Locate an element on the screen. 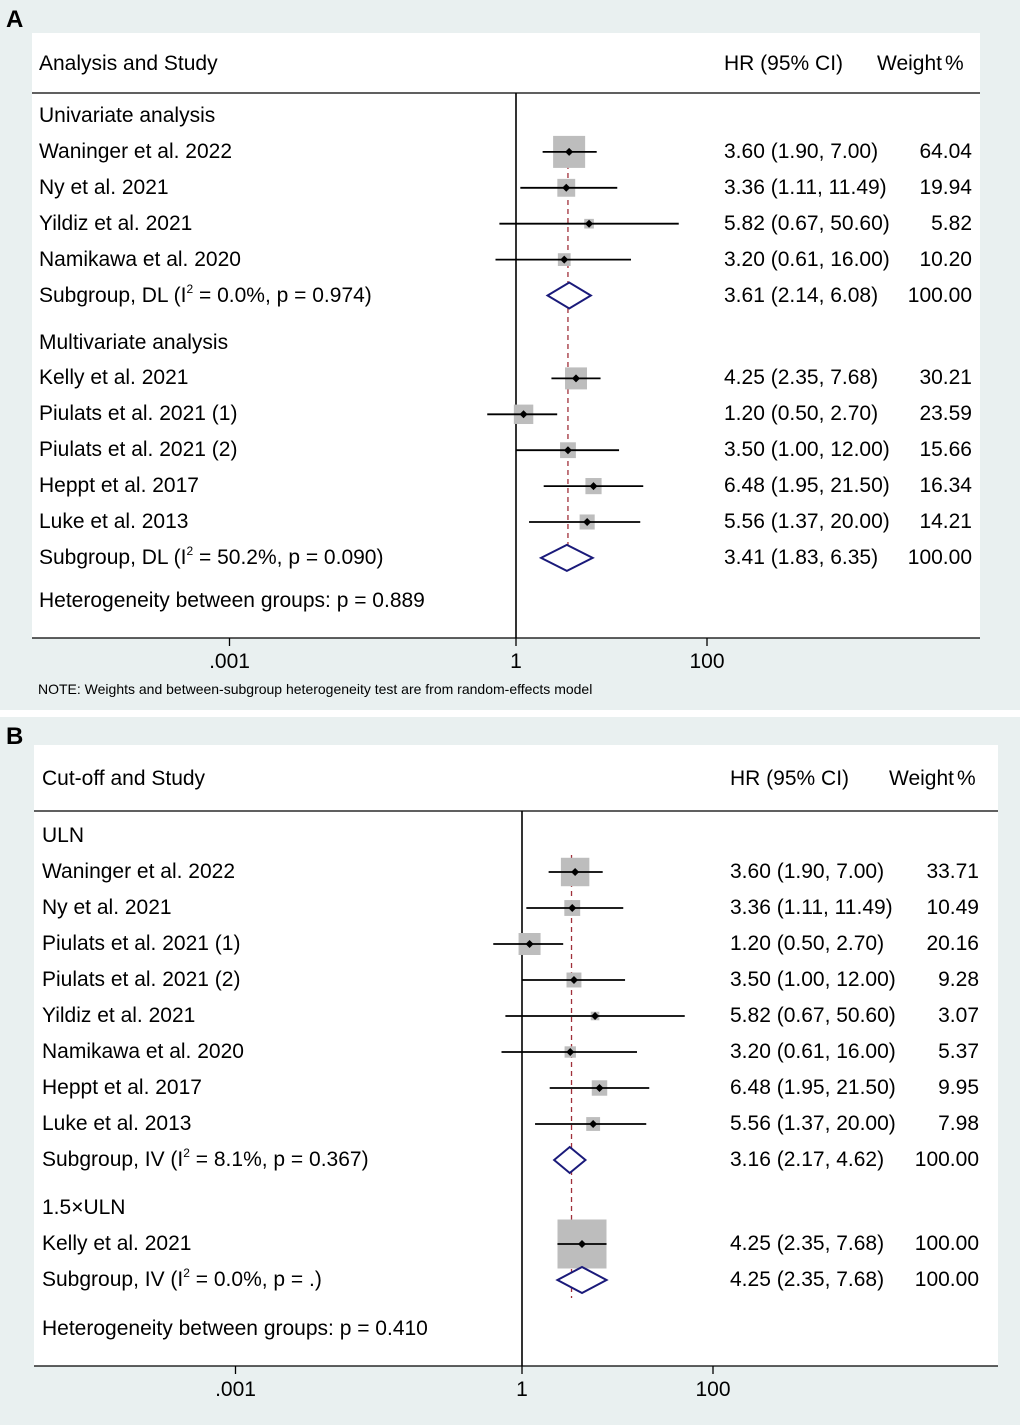  study-hr-ci: 4.25 (2.35, 7.68) is located at coordinates (807, 1243).